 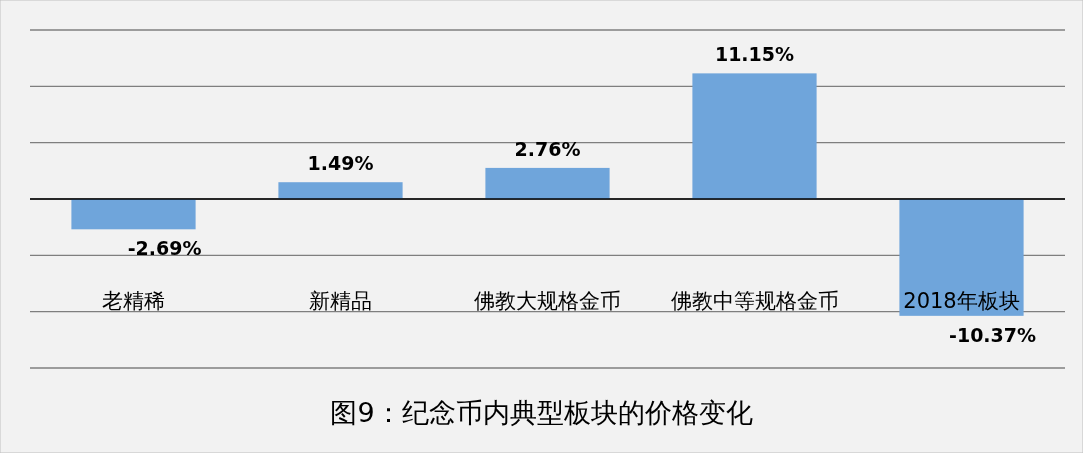 I want to click on text: 图9：纪念币内典型板块的价格变化, so click(x=541, y=412).